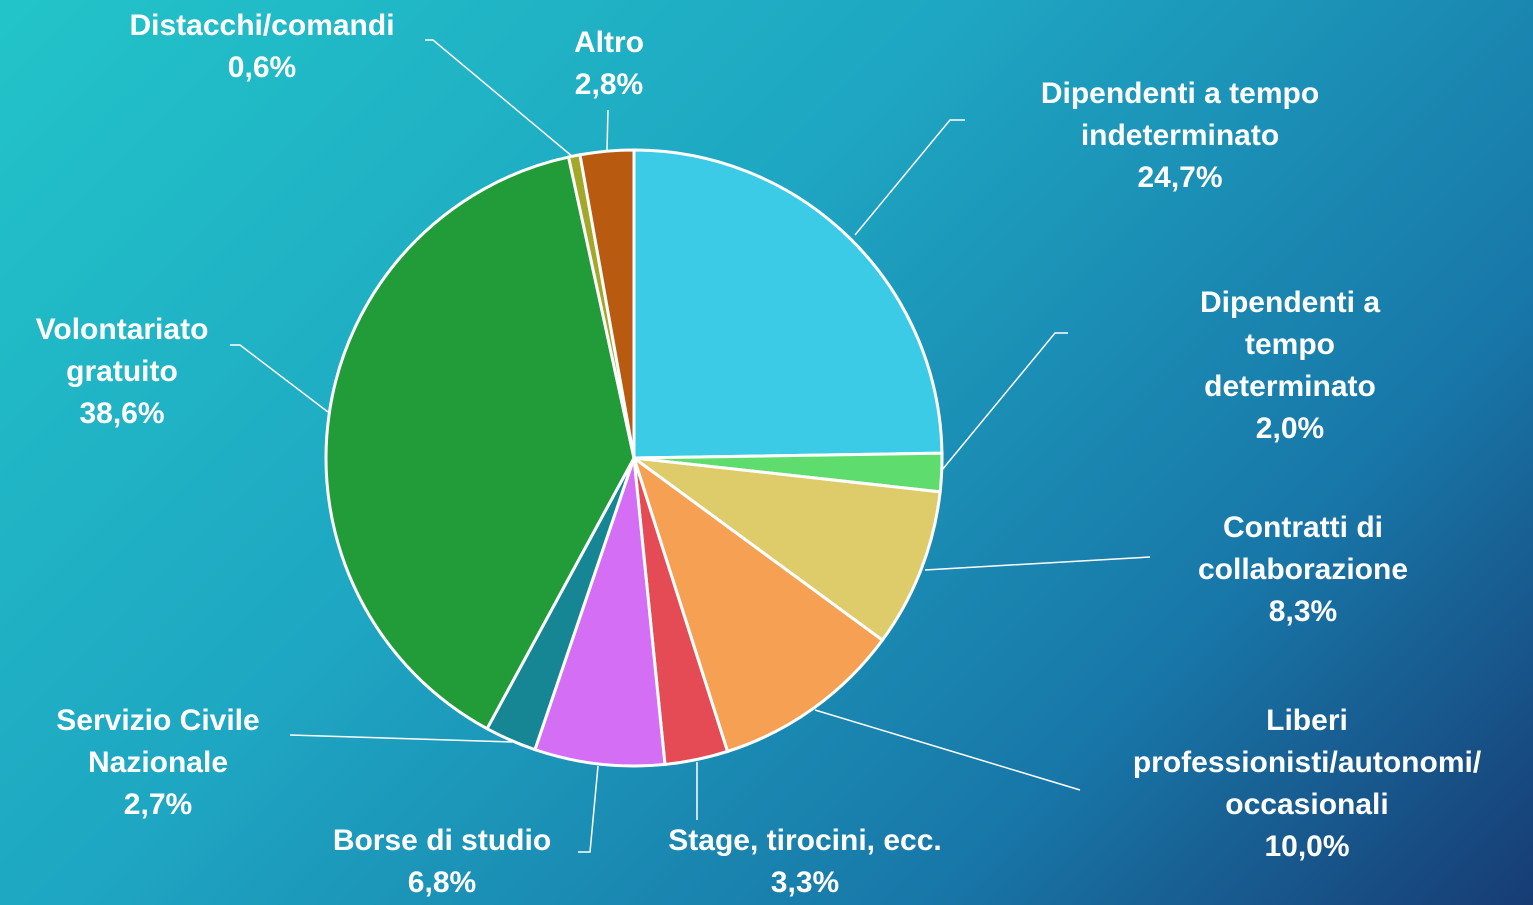 This screenshot has height=905, width=1533. I want to click on category-label: Dipendenti a tempo determinato, so click(1289, 344).